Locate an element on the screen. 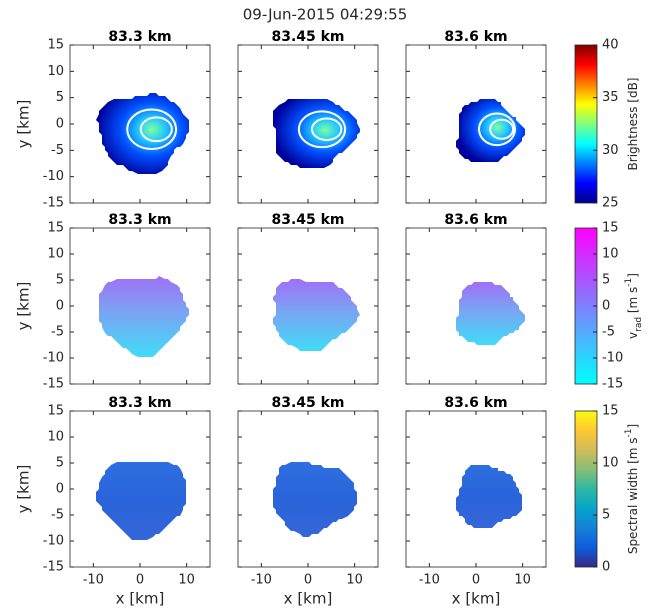  colorbar-label: vrad [m s-1] is located at coordinates (634, 306).